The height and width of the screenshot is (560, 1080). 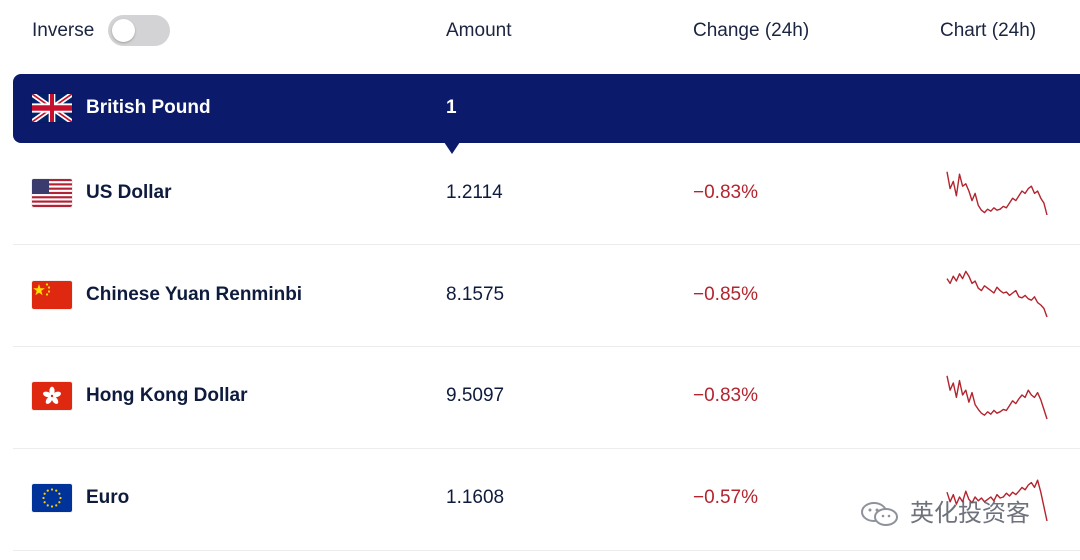 I want to click on base-amount: 1, so click(x=451, y=107).